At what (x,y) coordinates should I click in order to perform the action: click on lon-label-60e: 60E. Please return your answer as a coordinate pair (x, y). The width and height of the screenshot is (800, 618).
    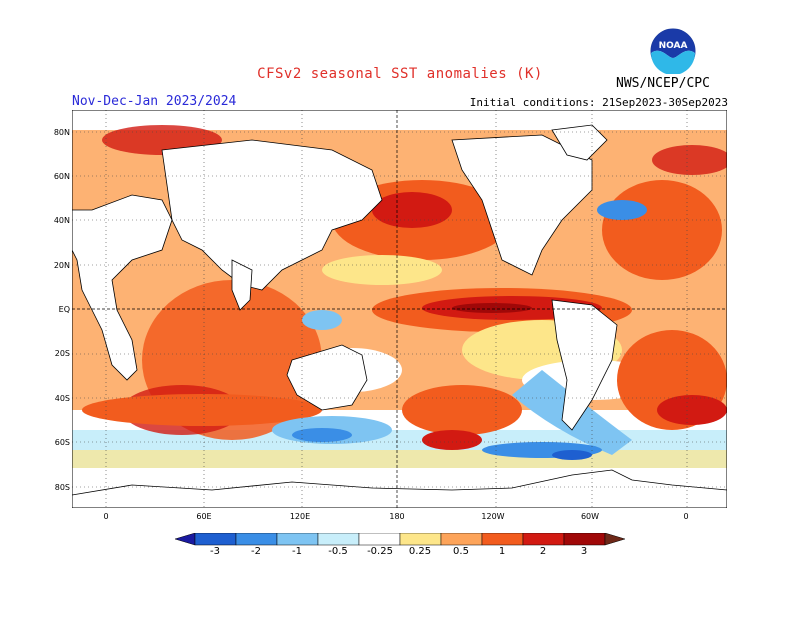
    Looking at the image, I should click on (204, 516).